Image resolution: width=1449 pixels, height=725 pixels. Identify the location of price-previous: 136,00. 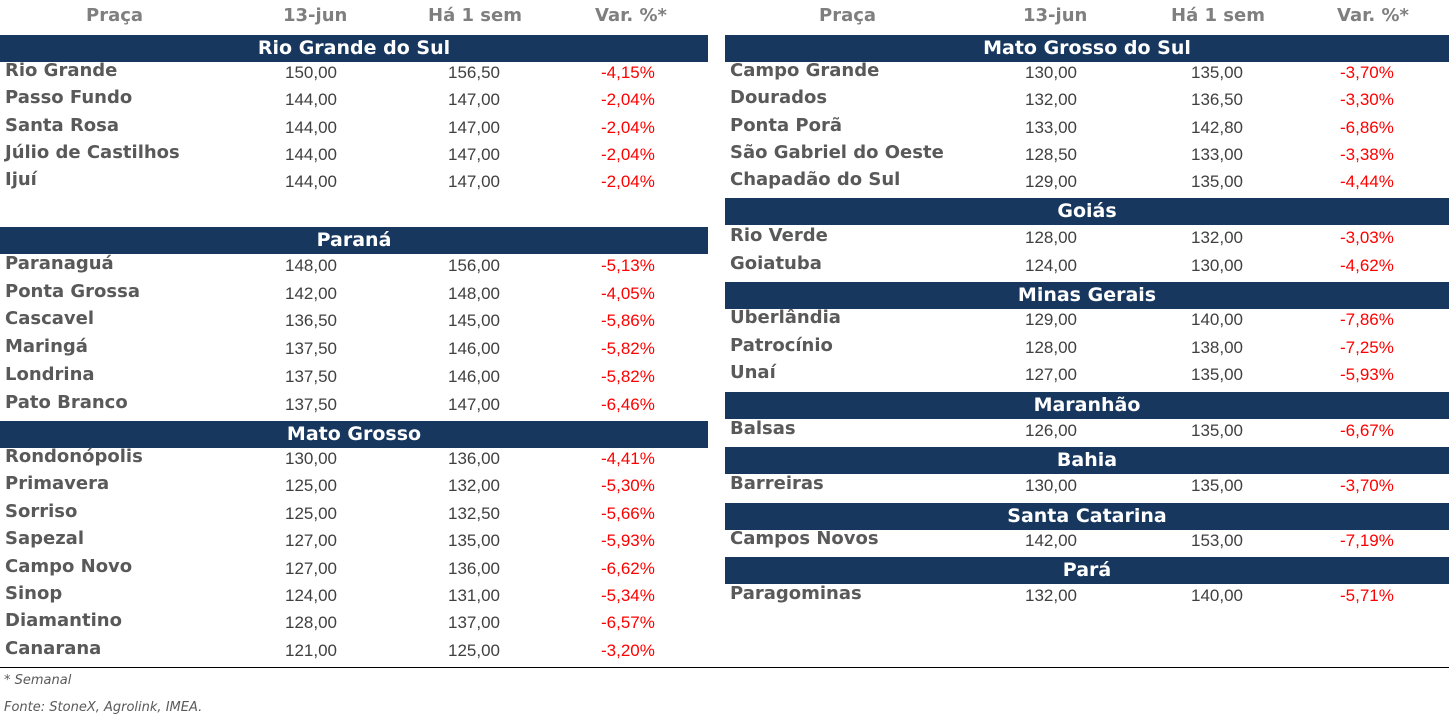
(474, 458).